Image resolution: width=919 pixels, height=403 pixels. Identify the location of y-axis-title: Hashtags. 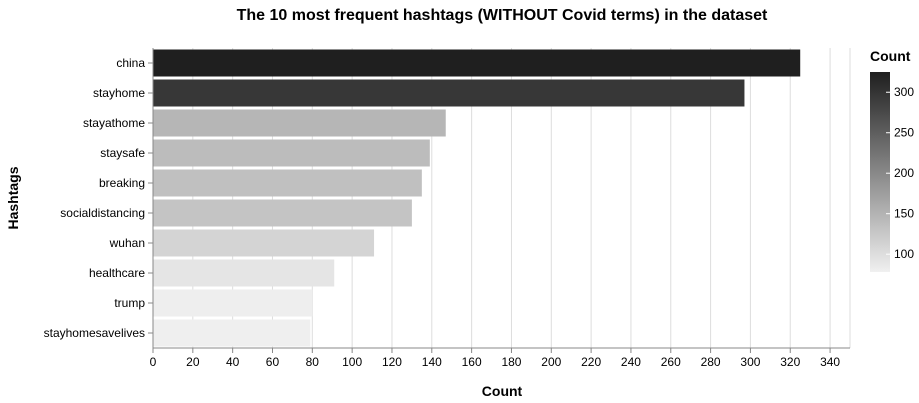
(13, 197).